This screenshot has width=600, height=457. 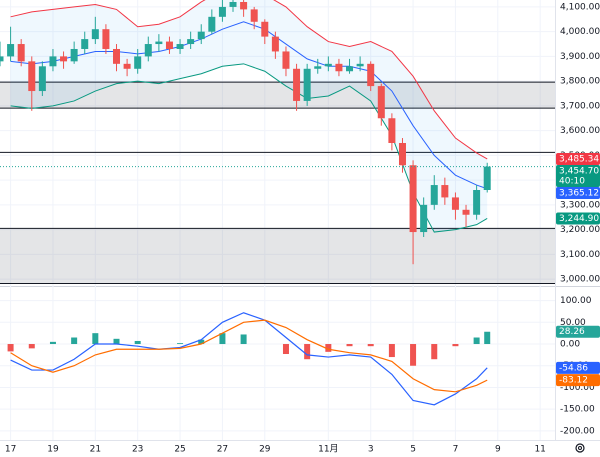 What do you see at coordinates (580, 32) in the screenshot?
I see `y-tick-label: 4,000.00` at bounding box center [580, 32].